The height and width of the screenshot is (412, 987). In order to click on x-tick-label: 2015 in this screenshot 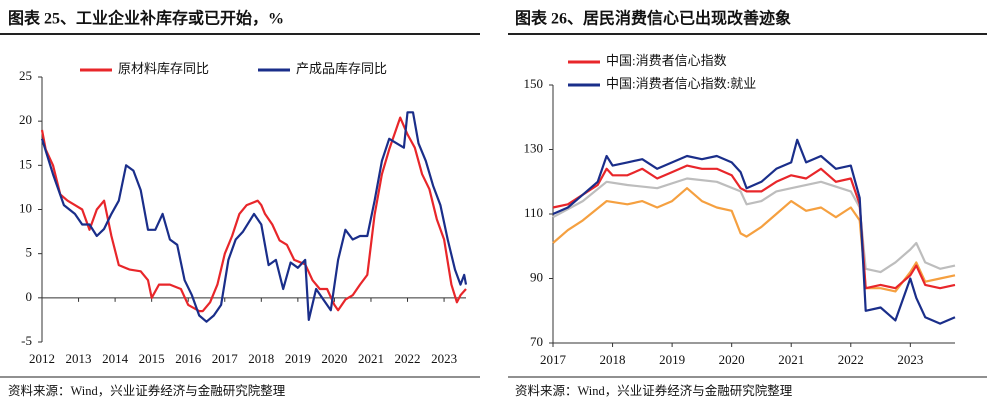, I will do `click(152, 358)`.